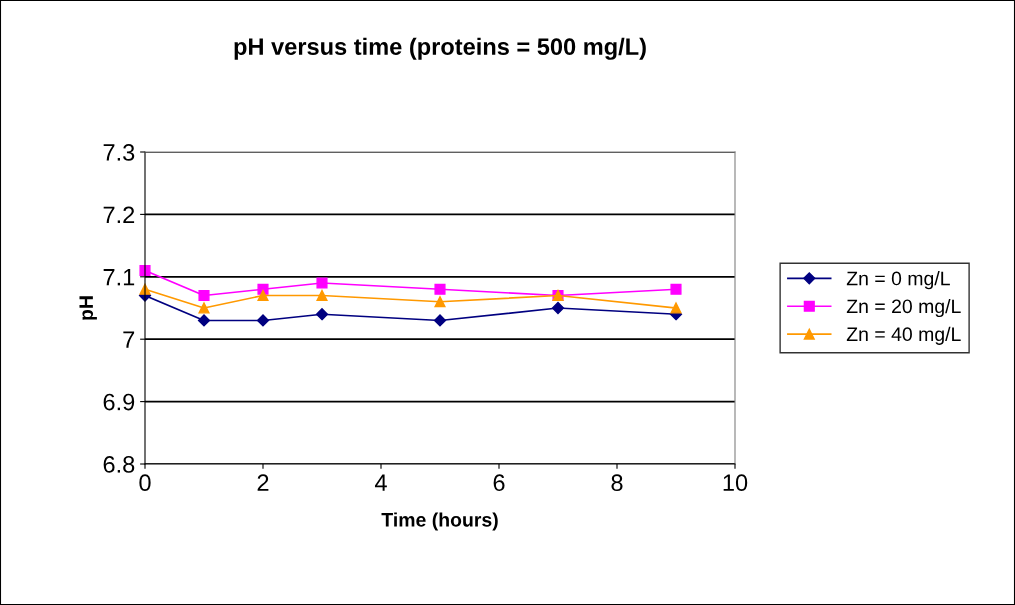  Describe the element at coordinates (119, 402) in the screenshot. I see `y-tick-label: 6.9` at that location.